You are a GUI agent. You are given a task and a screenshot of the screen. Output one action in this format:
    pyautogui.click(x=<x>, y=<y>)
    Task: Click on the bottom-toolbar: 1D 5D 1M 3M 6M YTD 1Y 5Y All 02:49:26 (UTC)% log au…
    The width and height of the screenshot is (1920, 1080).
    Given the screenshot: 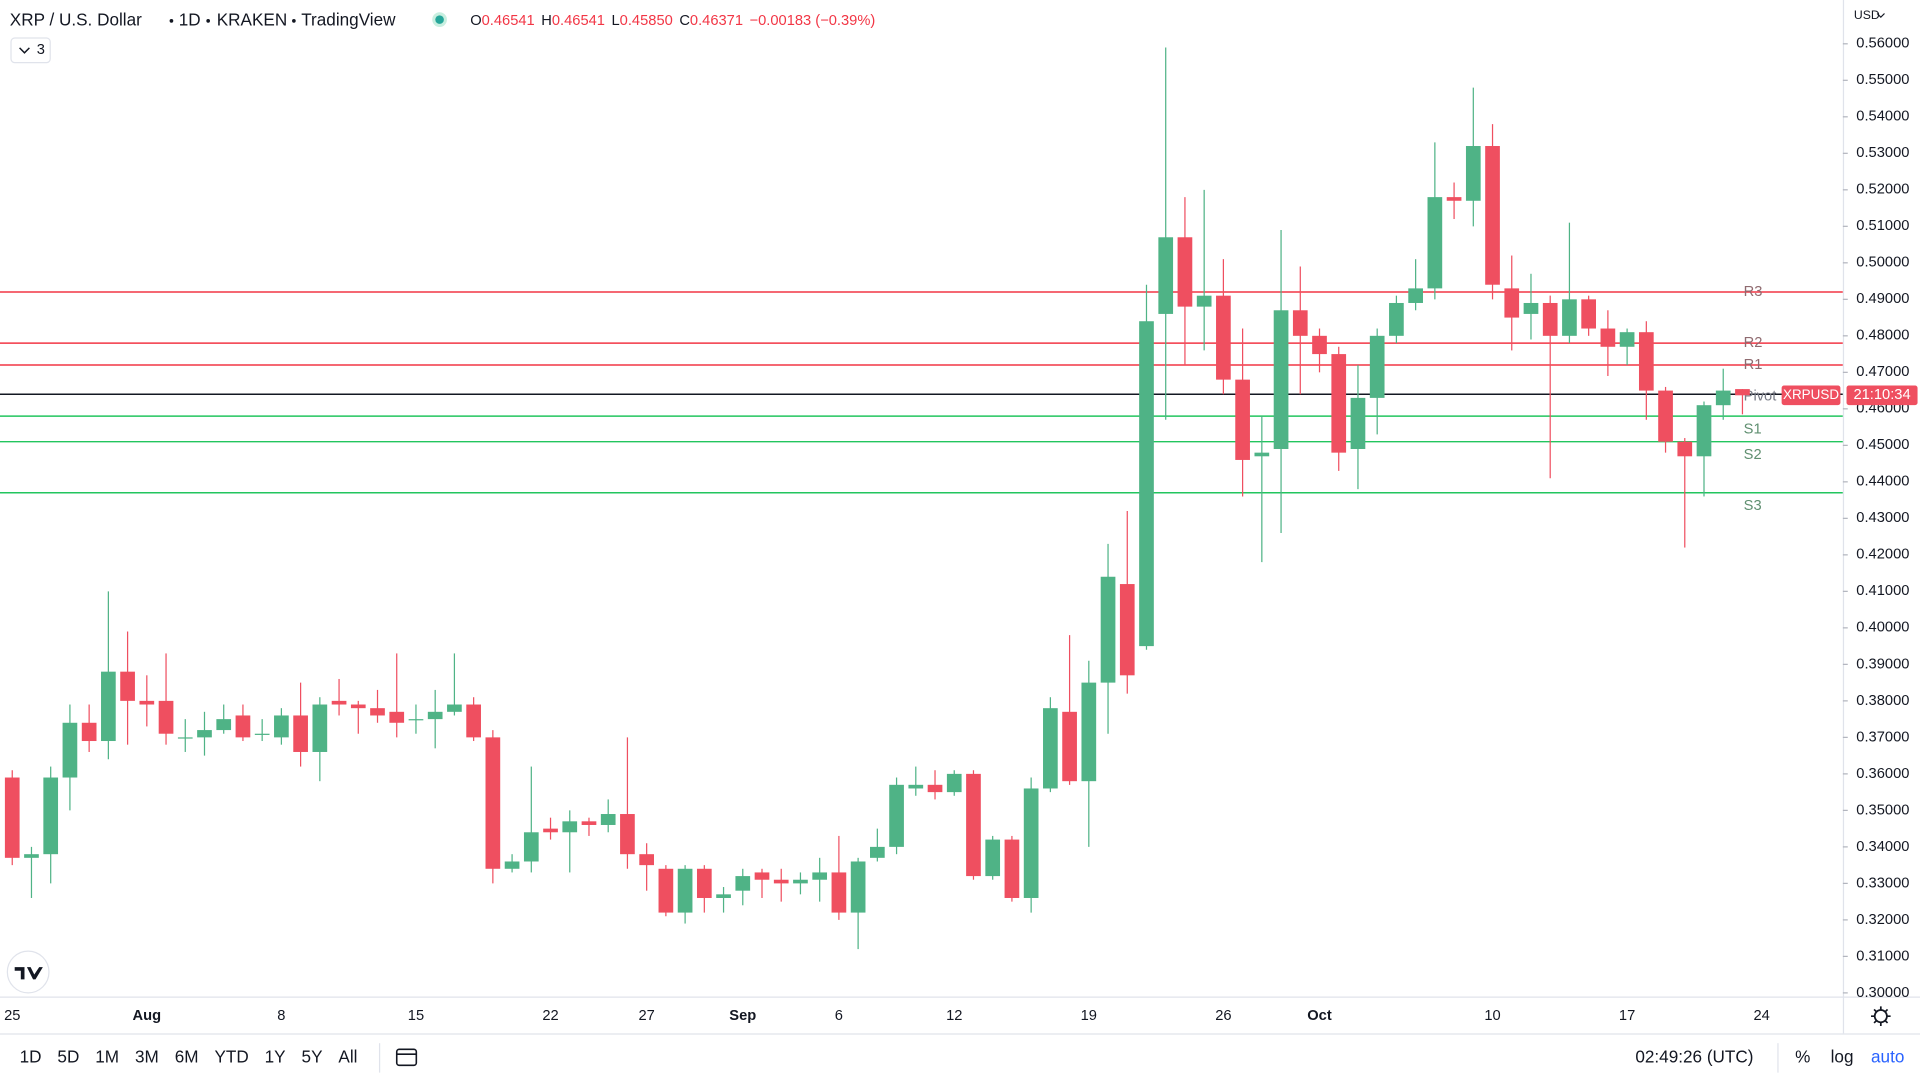 What is the action you would take?
    pyautogui.click(x=962, y=1056)
    